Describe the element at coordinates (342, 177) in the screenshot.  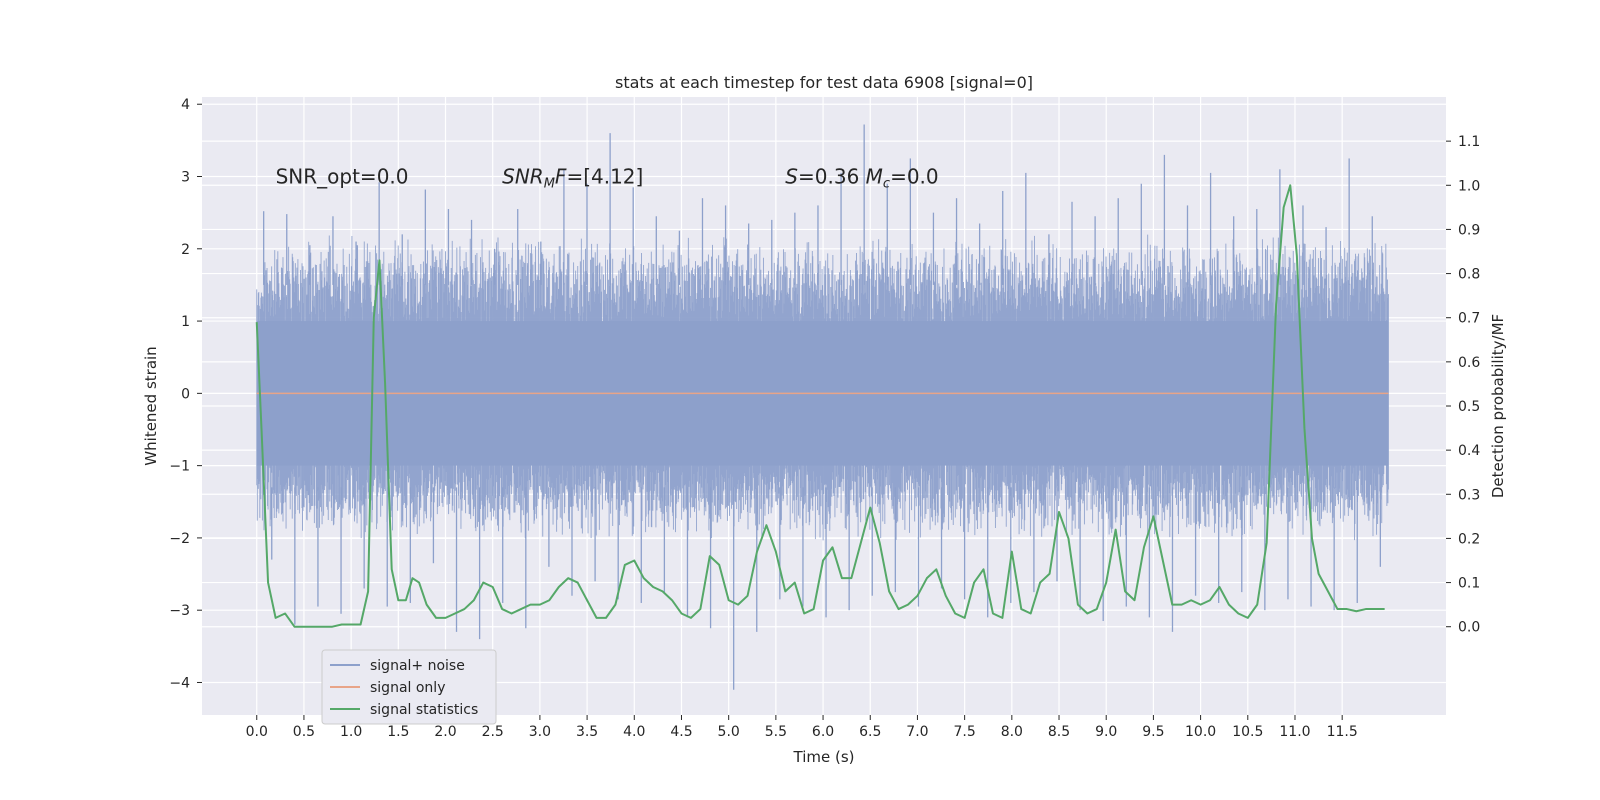
I see `annotation-snr-opt: SNR_opt=0.0` at that location.